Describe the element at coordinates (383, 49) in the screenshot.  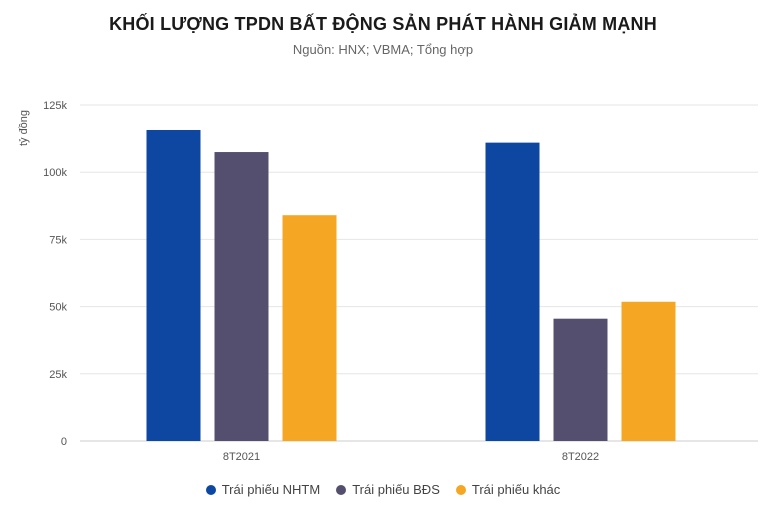
I see `chart-subtitle: Nguồn: HNX; VBMA; Tổng hợp` at that location.